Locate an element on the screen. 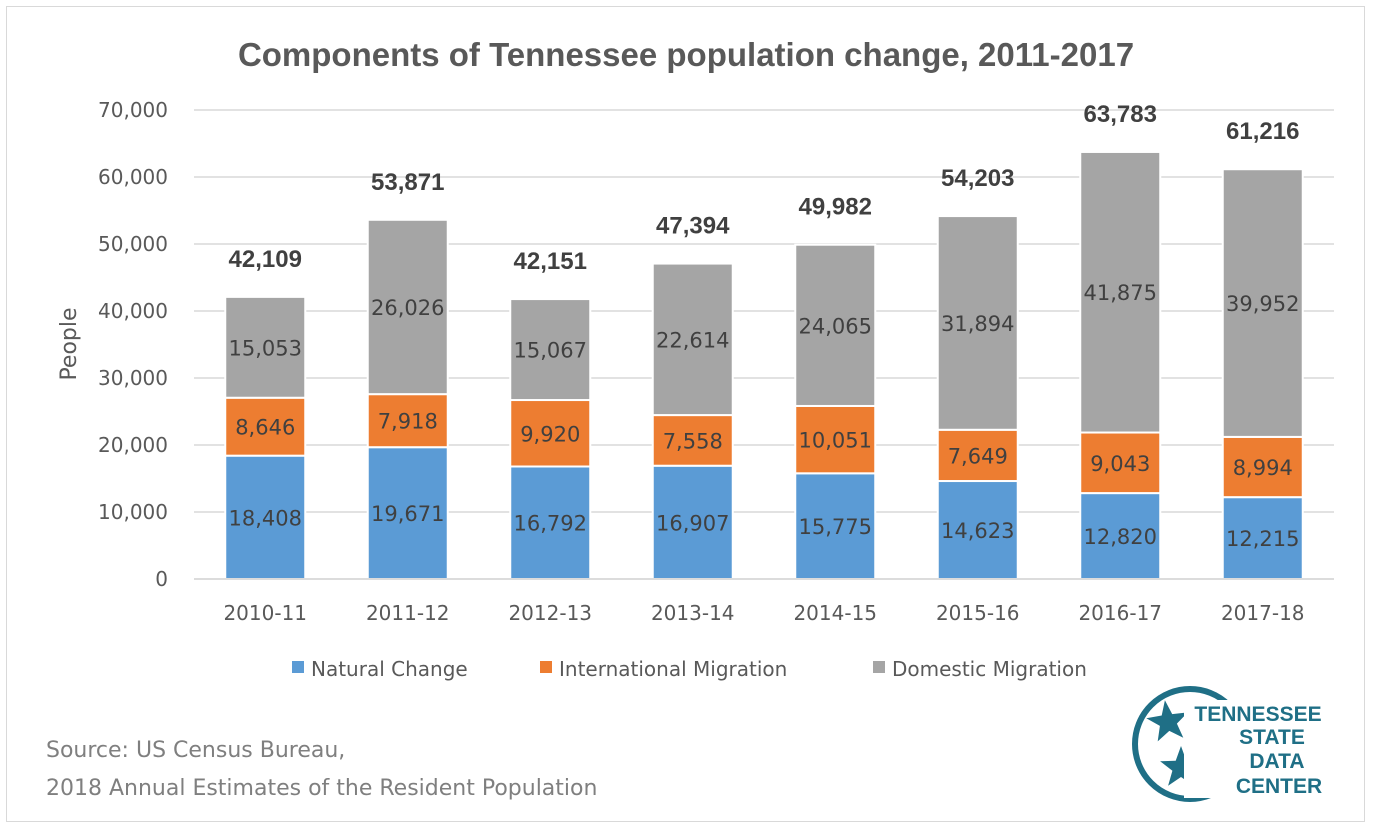  logo-text-line: STATE is located at coordinates (1272, 737).